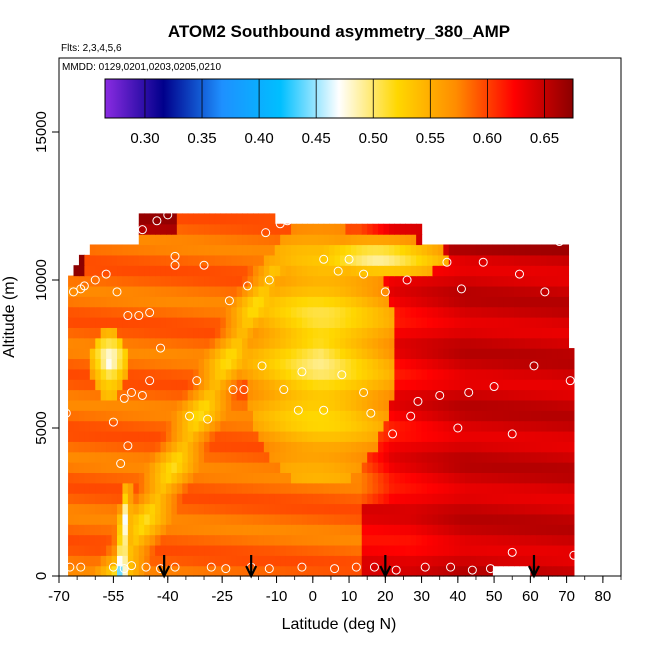 The width and height of the screenshot is (650, 650). What do you see at coordinates (313, 596) in the screenshot?
I see `x-tick-label: 0` at bounding box center [313, 596].